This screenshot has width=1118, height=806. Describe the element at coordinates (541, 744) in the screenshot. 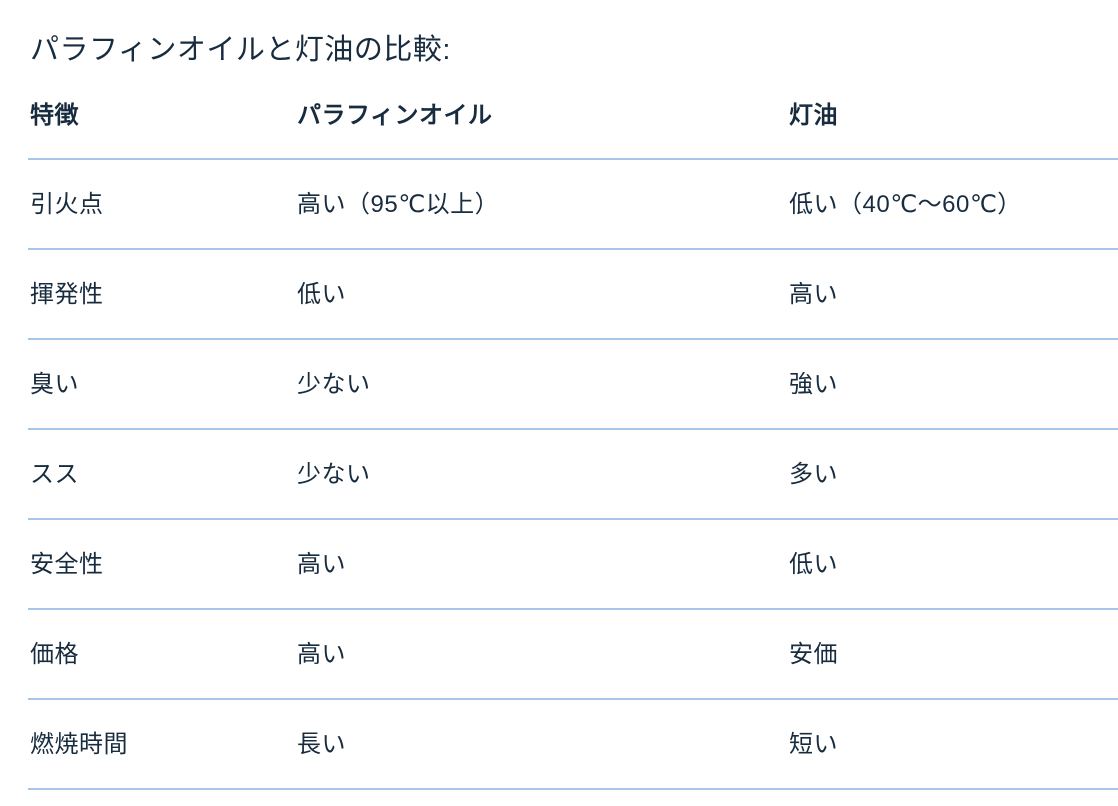

I see `paraffin-oil-cell: 長い` at that location.